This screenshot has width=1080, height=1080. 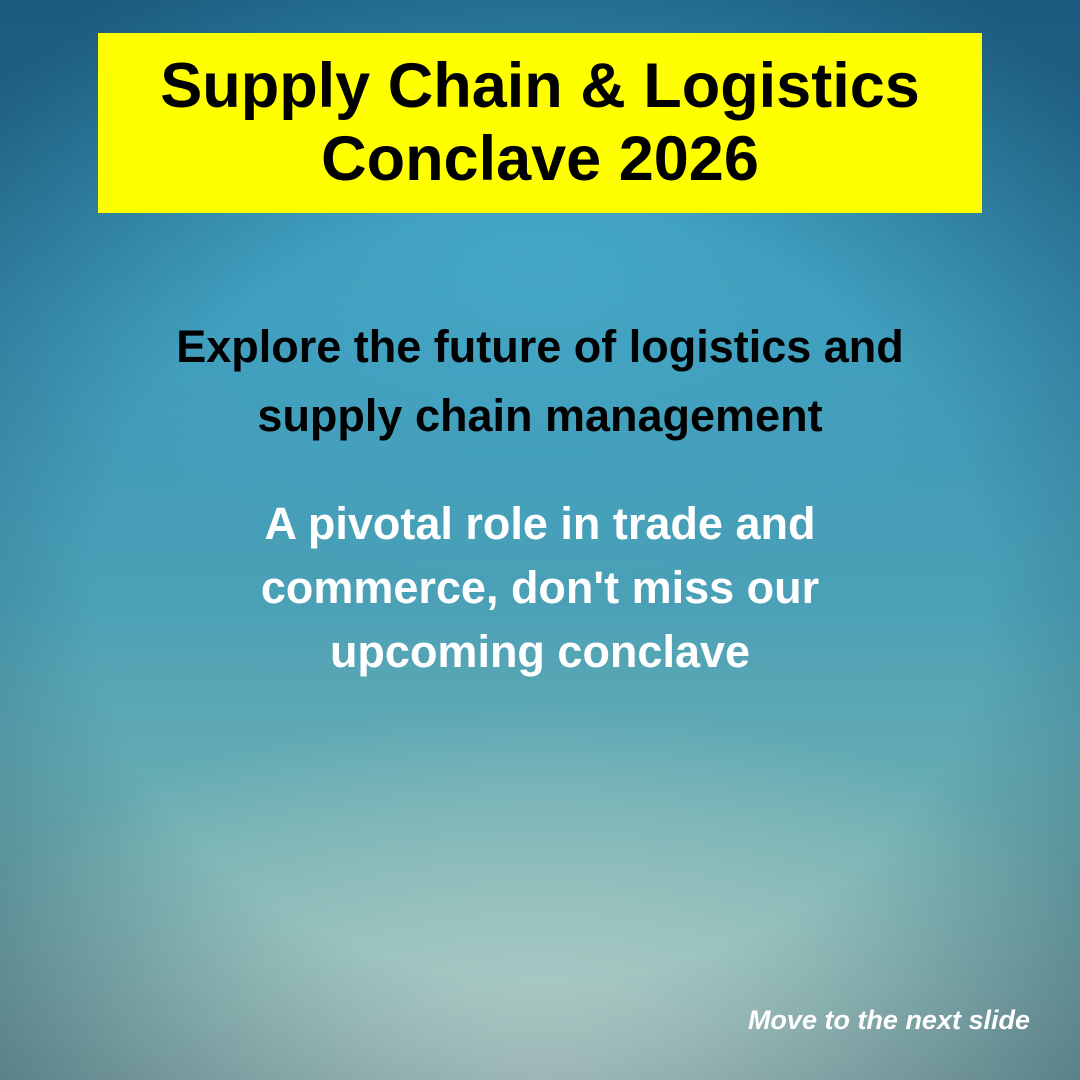 I want to click on event-title-line-1: Supply Chain & Logistics, so click(x=540, y=86).